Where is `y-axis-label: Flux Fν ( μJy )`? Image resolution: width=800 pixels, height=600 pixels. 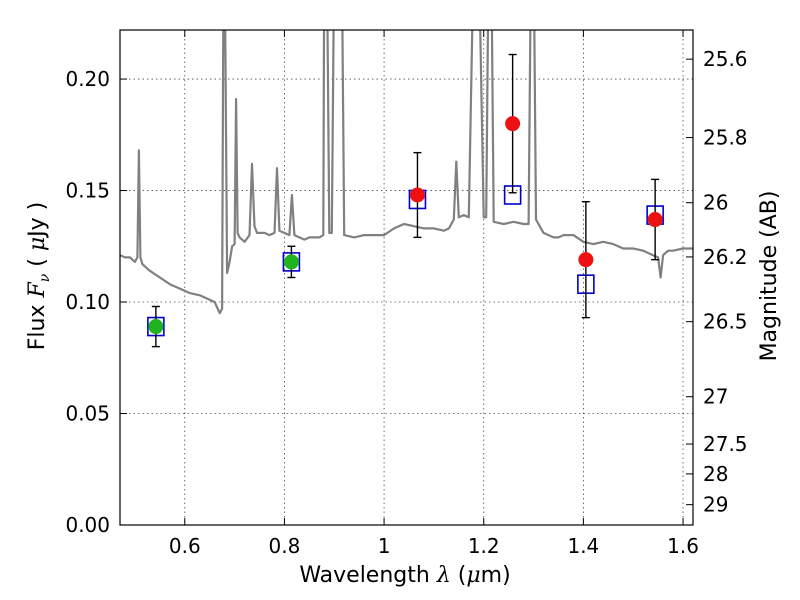
y-axis-label: Flux Fν ( μJy ) is located at coordinates (39, 276).